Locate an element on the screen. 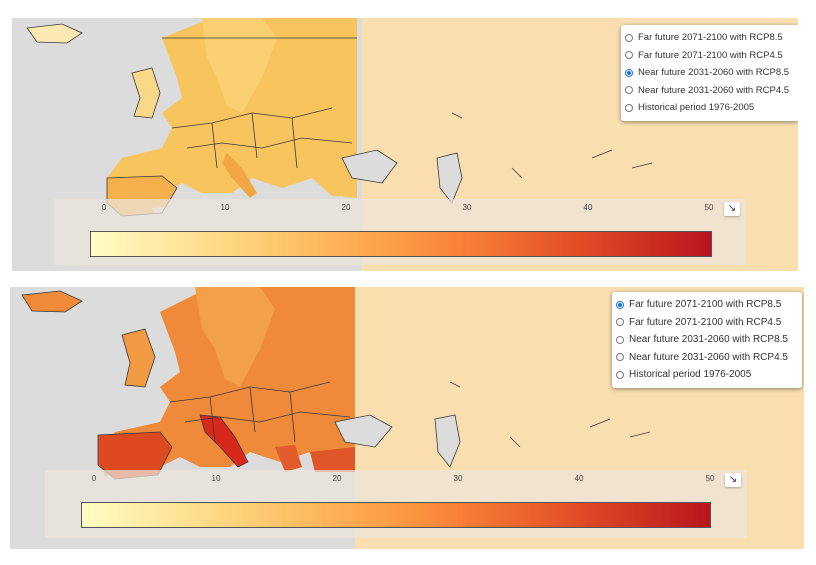  greece is located at coordinates (288, 458).